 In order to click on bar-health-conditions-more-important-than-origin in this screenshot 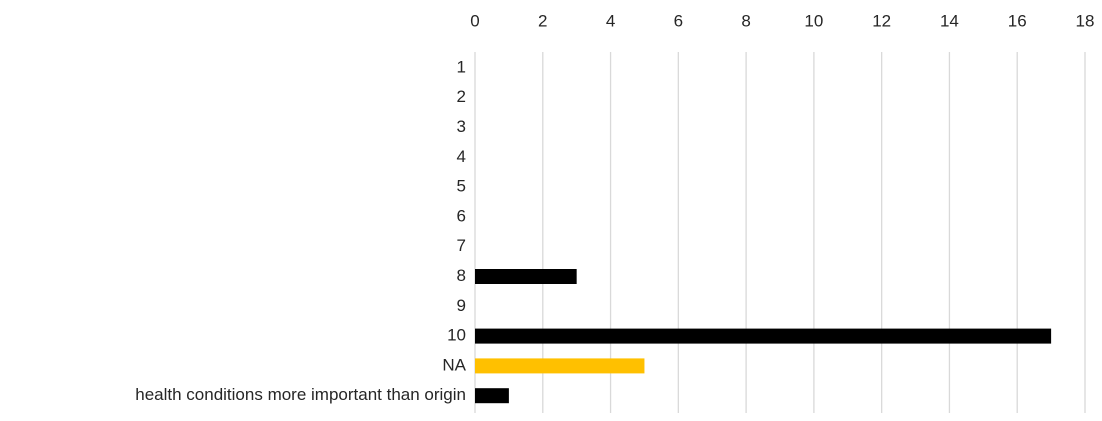, I will do `click(492, 396)`.